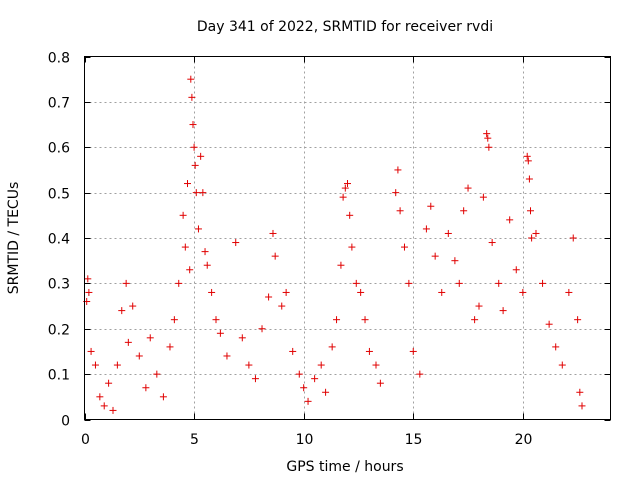 This screenshot has height=480, width=640. I want to click on x-tick-label: 10, so click(305, 440).